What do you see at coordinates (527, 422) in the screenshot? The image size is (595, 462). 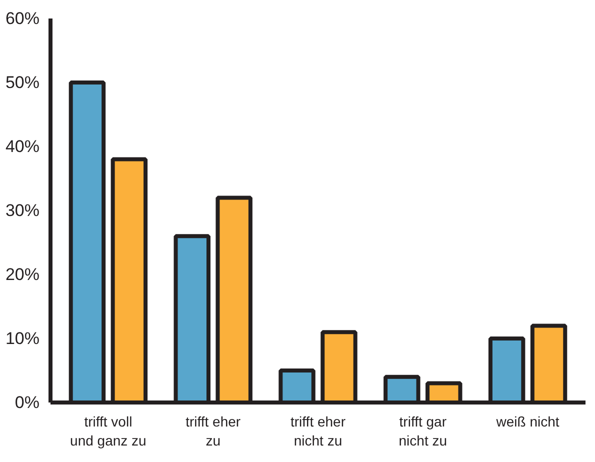 I see `x-tick-label: weiß nicht` at bounding box center [527, 422].